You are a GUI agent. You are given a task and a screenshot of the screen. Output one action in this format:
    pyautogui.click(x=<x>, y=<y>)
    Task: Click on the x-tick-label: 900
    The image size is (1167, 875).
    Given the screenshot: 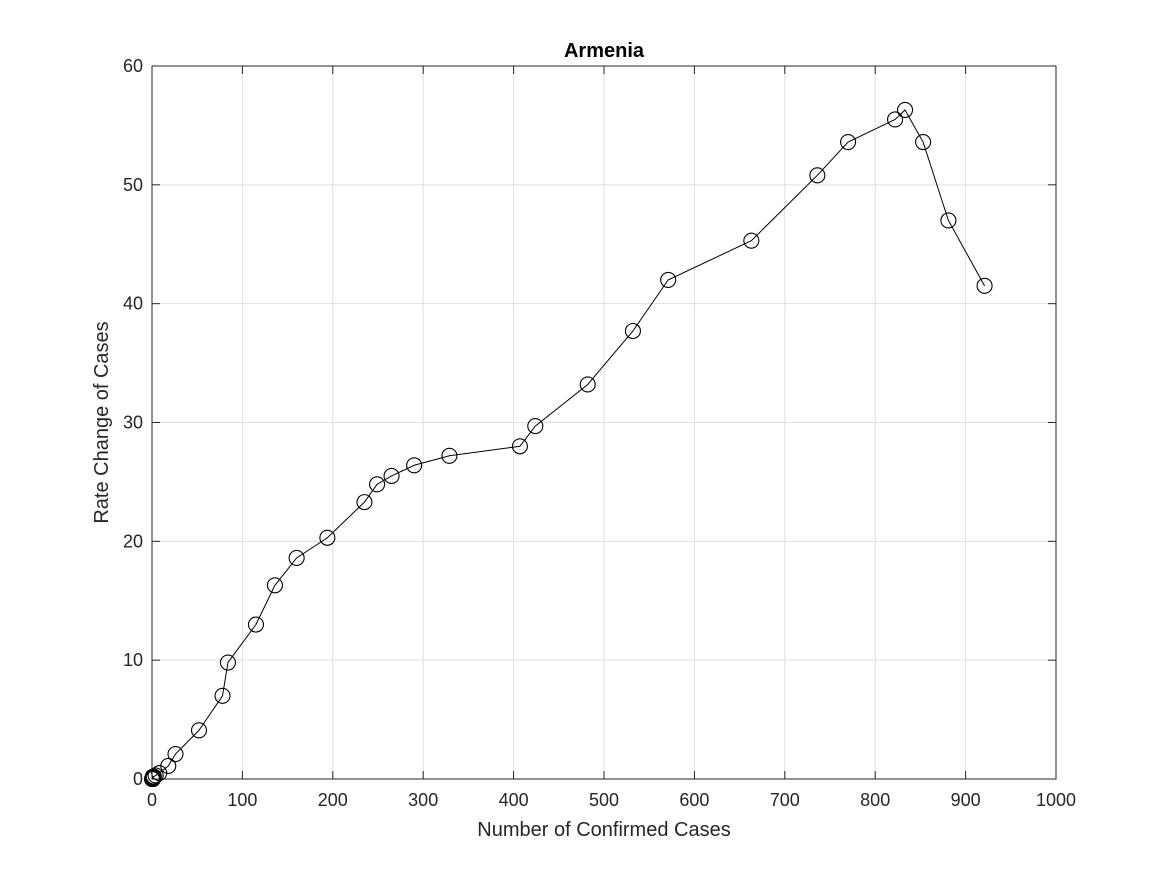 What is the action you would take?
    pyautogui.click(x=966, y=800)
    